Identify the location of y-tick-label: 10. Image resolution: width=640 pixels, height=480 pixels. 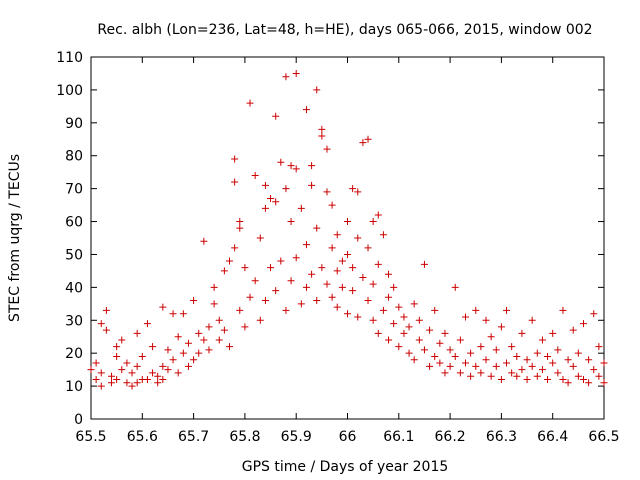
(74, 387).